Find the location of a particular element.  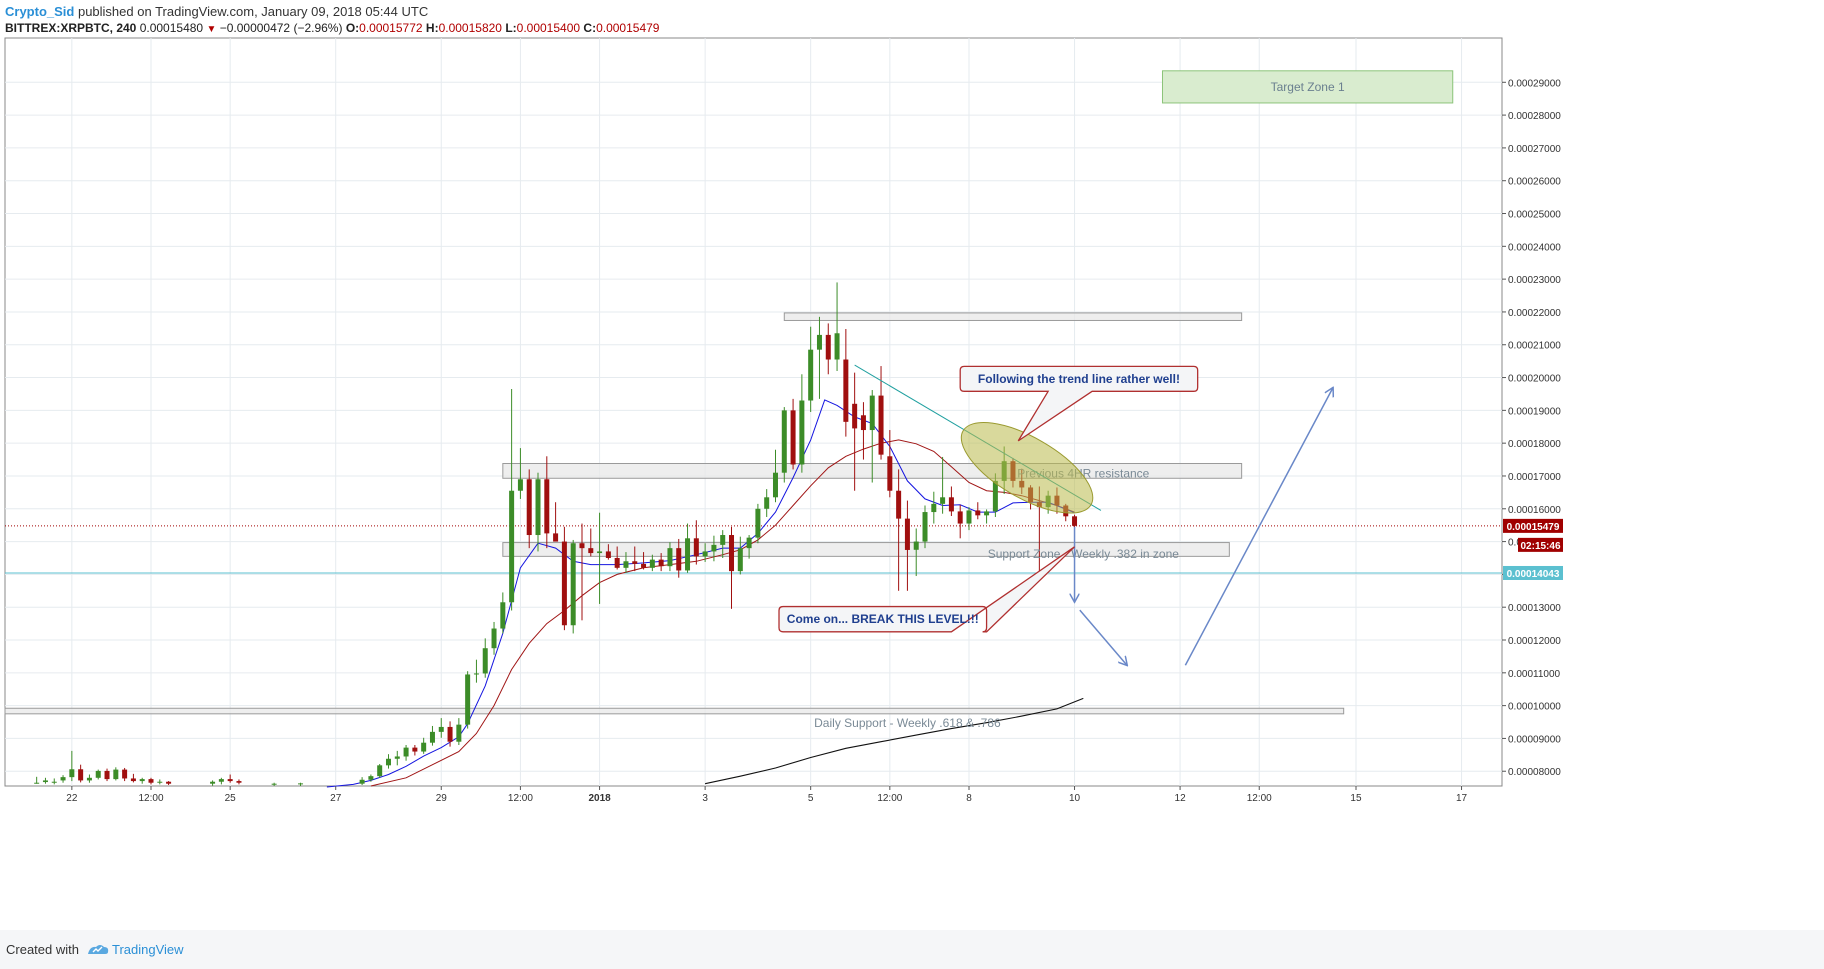

close-value: 0.00015479 is located at coordinates (628, 28).